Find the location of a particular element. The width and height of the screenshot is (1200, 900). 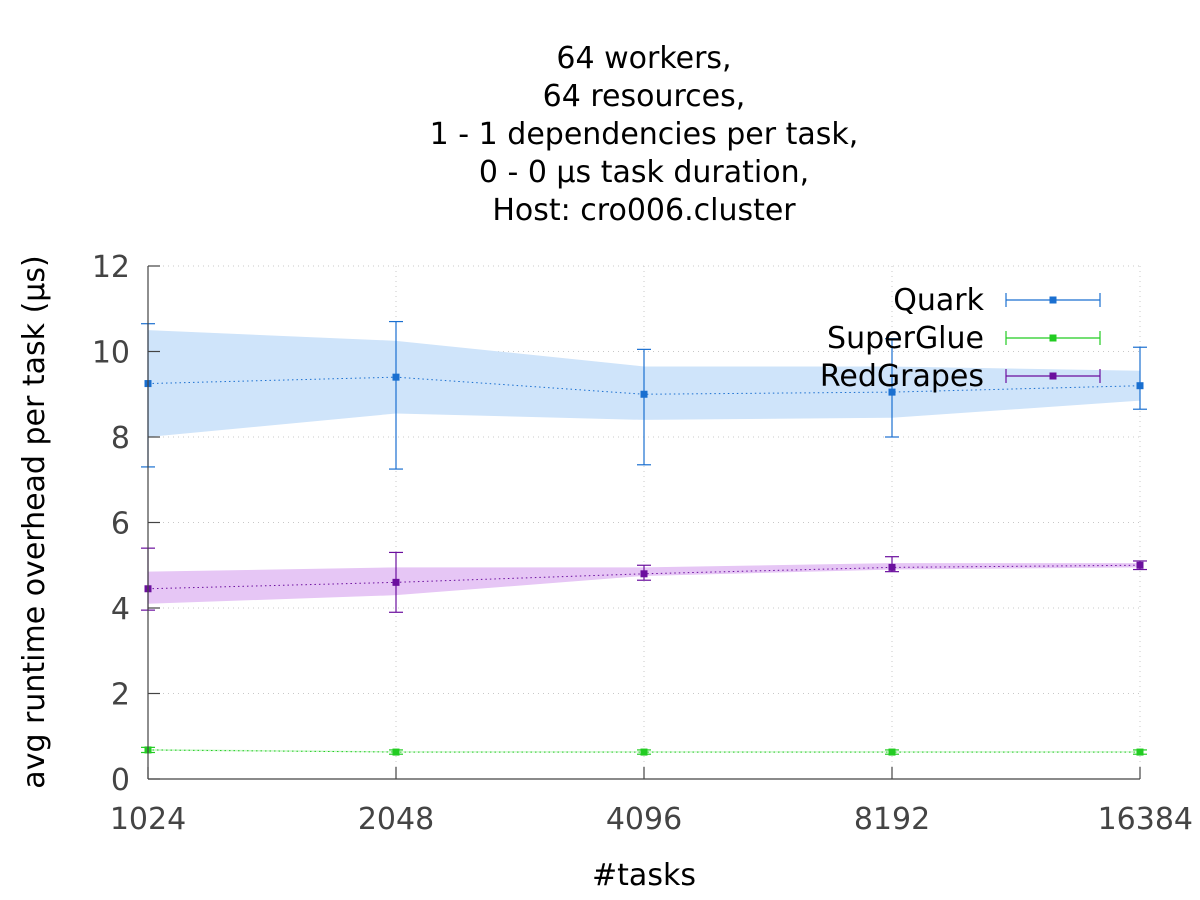

legend-marker-redgrapes is located at coordinates (1053, 376).